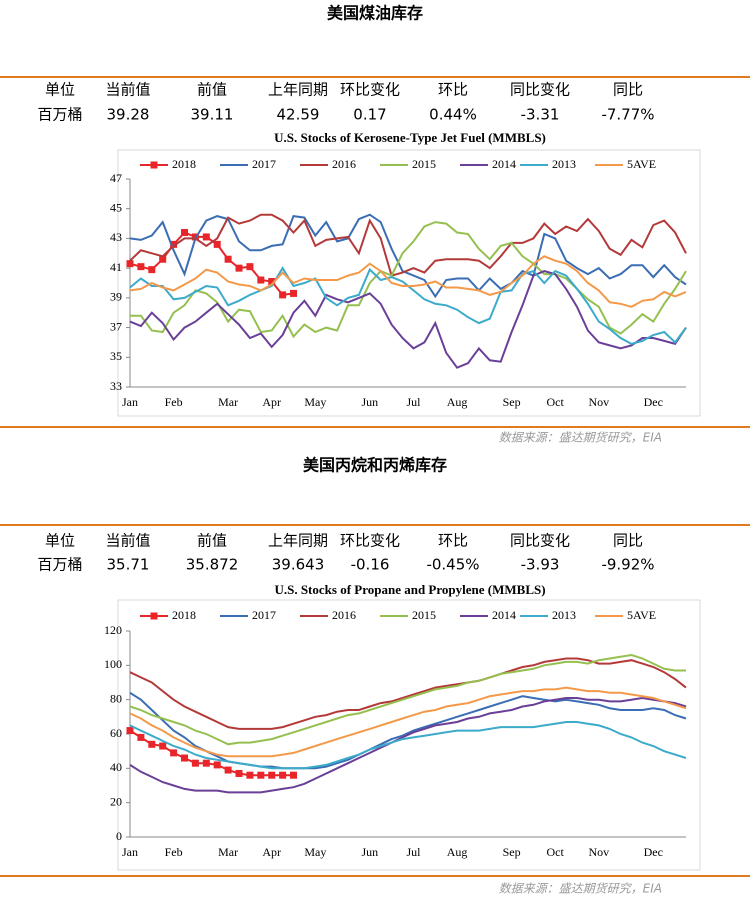 The height and width of the screenshot is (901, 750). Describe the element at coordinates (116, 698) in the screenshot. I see `y-tick-label: 80` at that location.